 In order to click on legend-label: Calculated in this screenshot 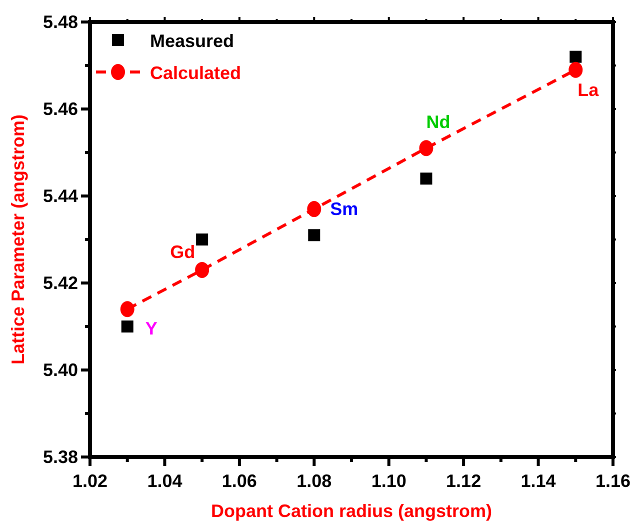, I will do `click(196, 73)`.